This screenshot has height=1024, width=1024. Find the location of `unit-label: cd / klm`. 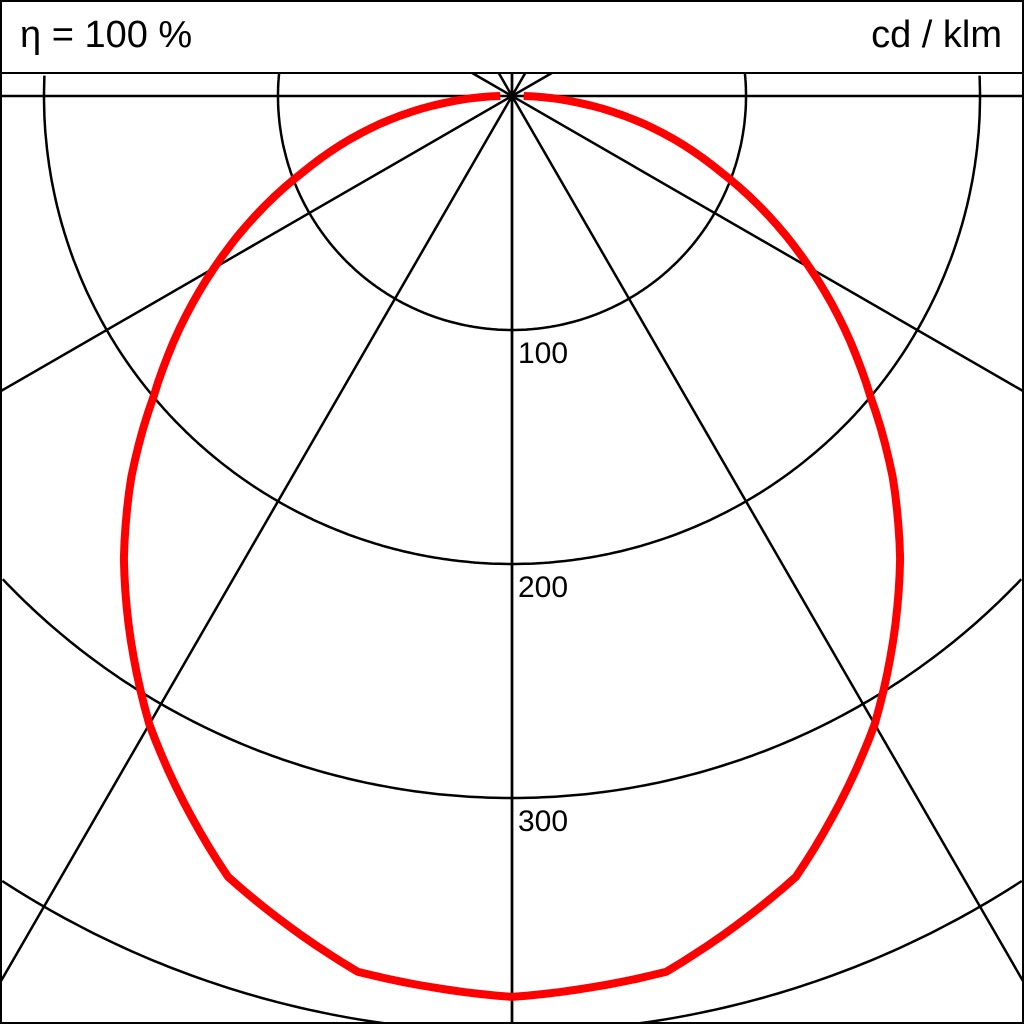

unit-label: cd / klm is located at coordinates (936, 35).